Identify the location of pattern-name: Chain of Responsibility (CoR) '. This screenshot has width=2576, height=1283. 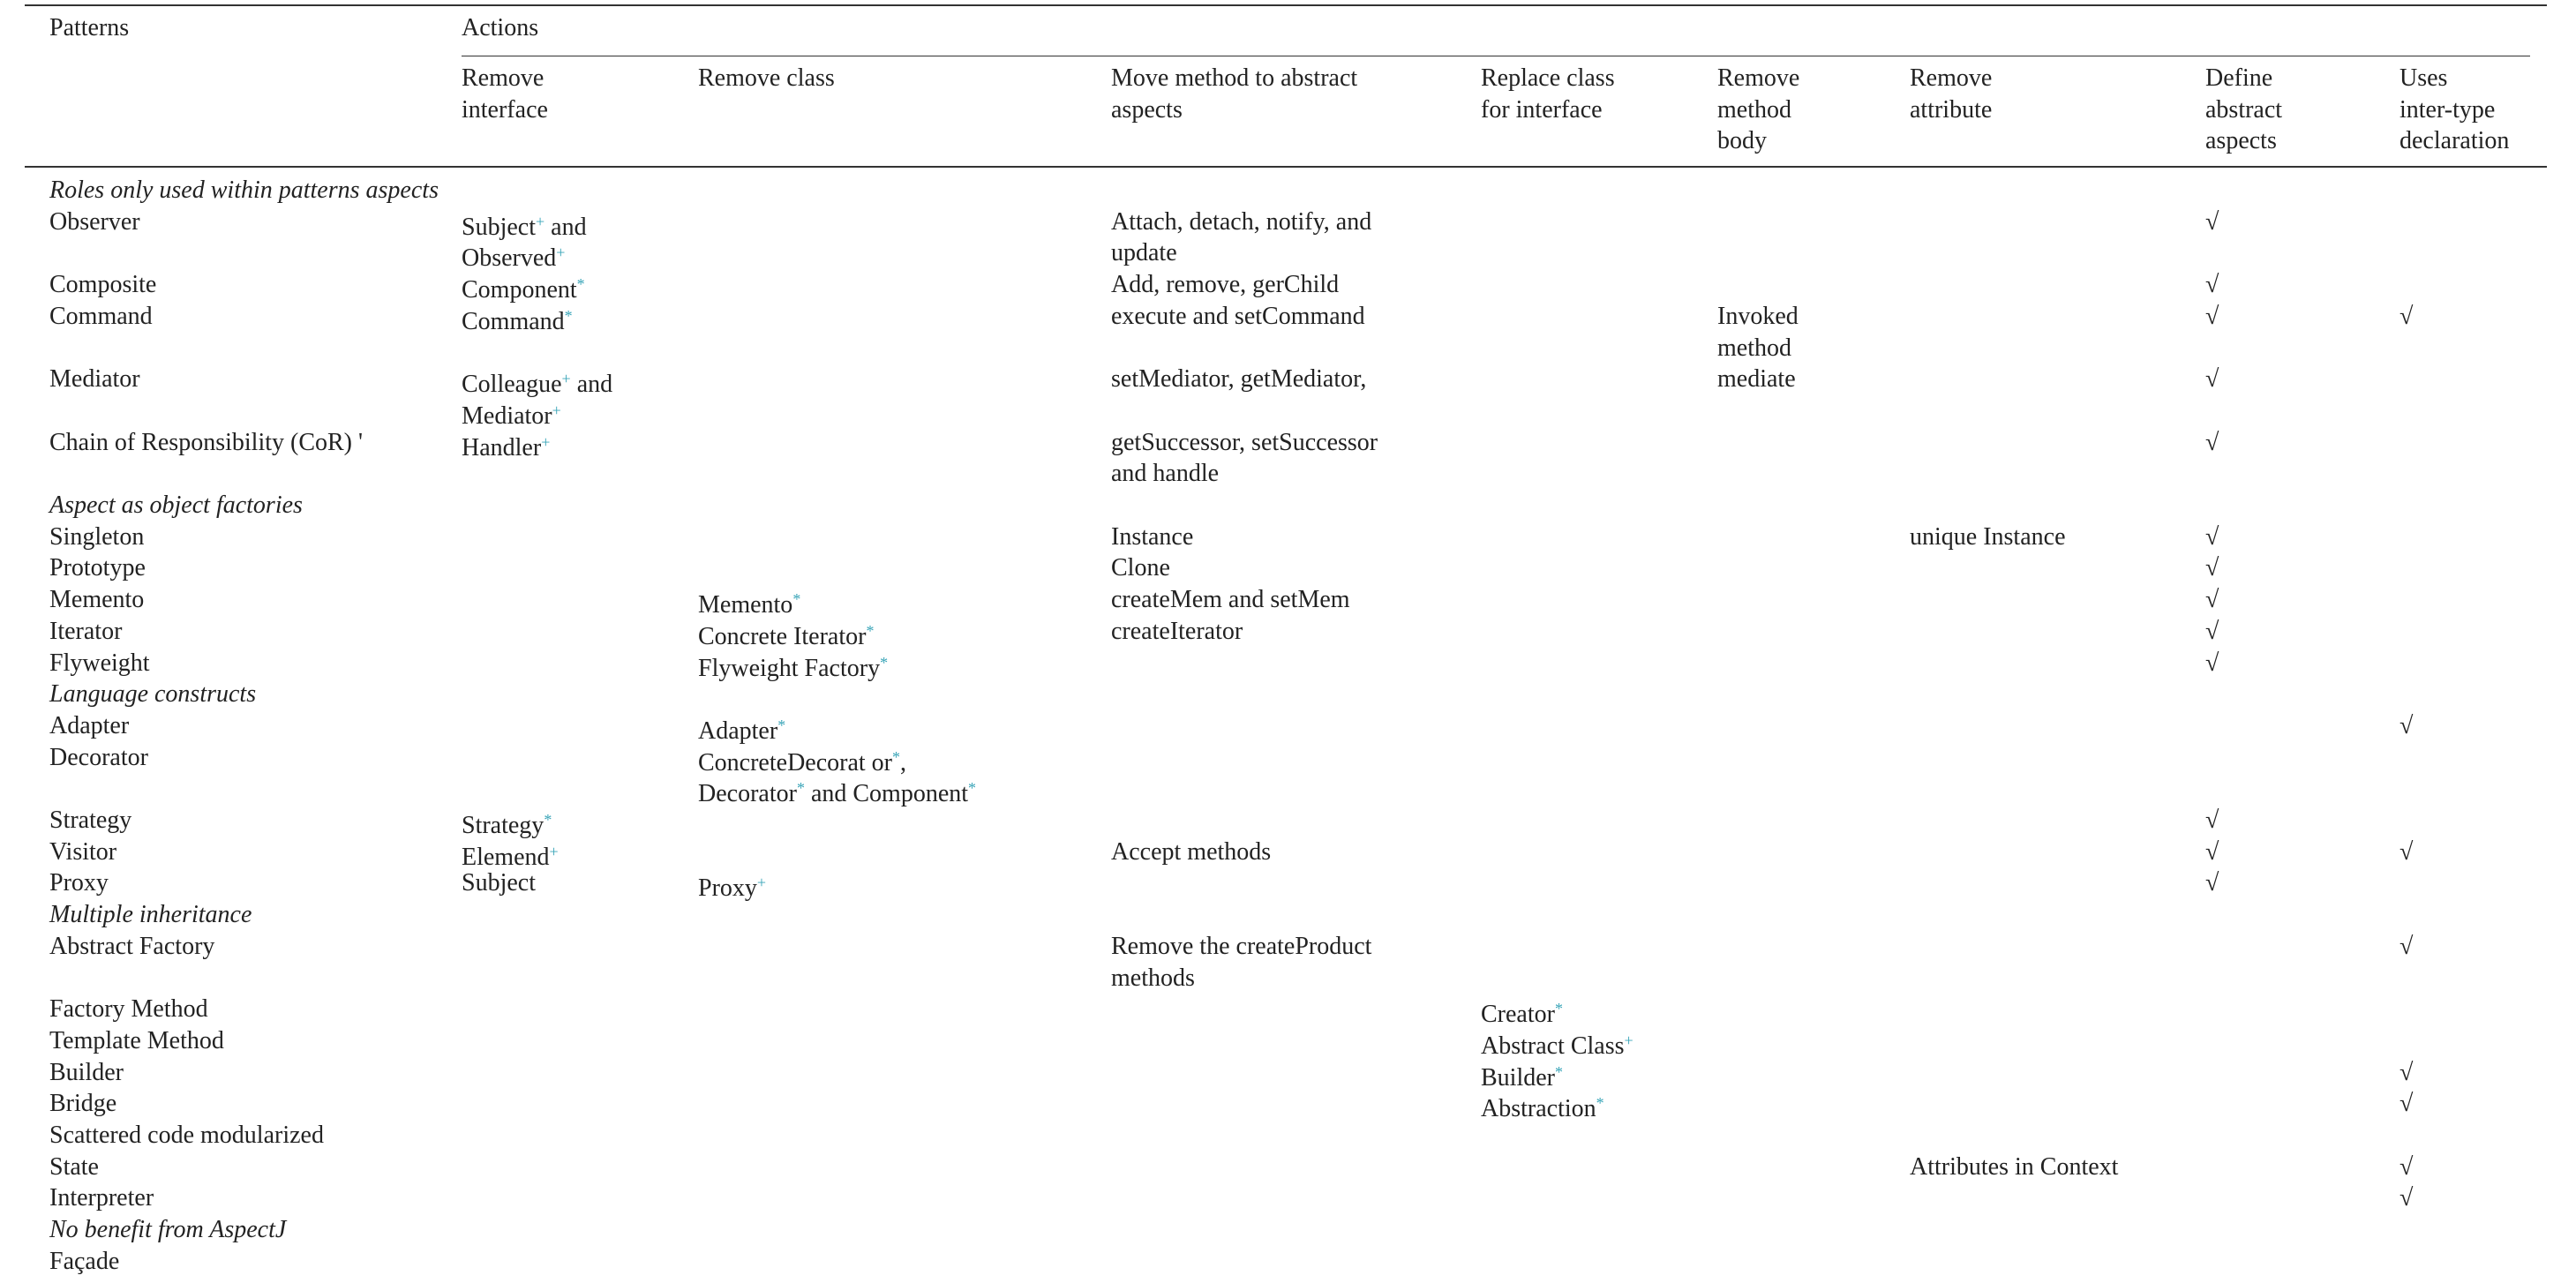
(206, 442).